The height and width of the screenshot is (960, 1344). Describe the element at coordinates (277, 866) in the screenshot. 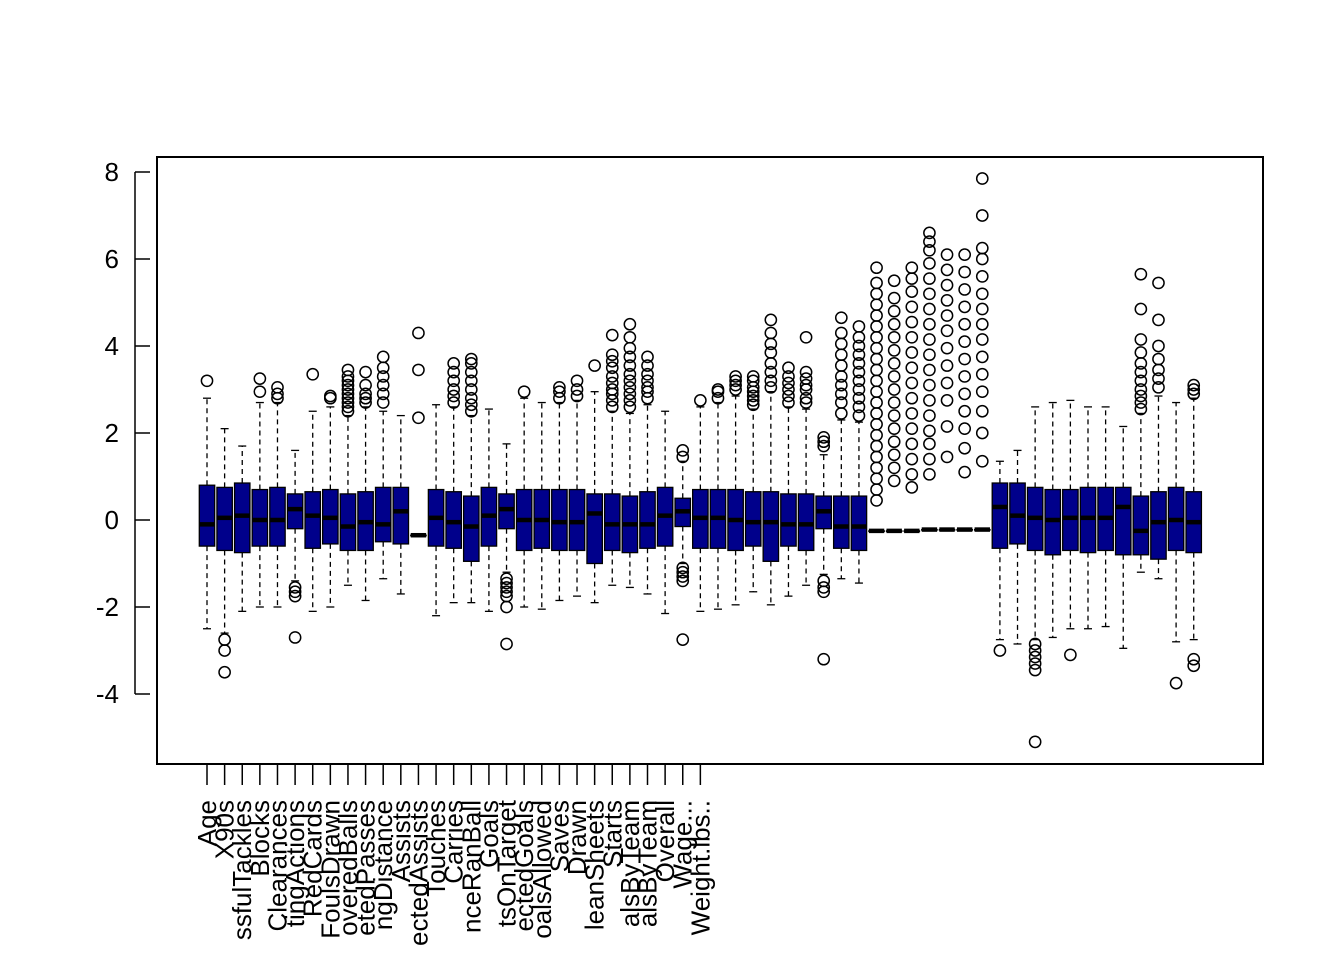

I see `x-tick-label: Clearances` at that location.